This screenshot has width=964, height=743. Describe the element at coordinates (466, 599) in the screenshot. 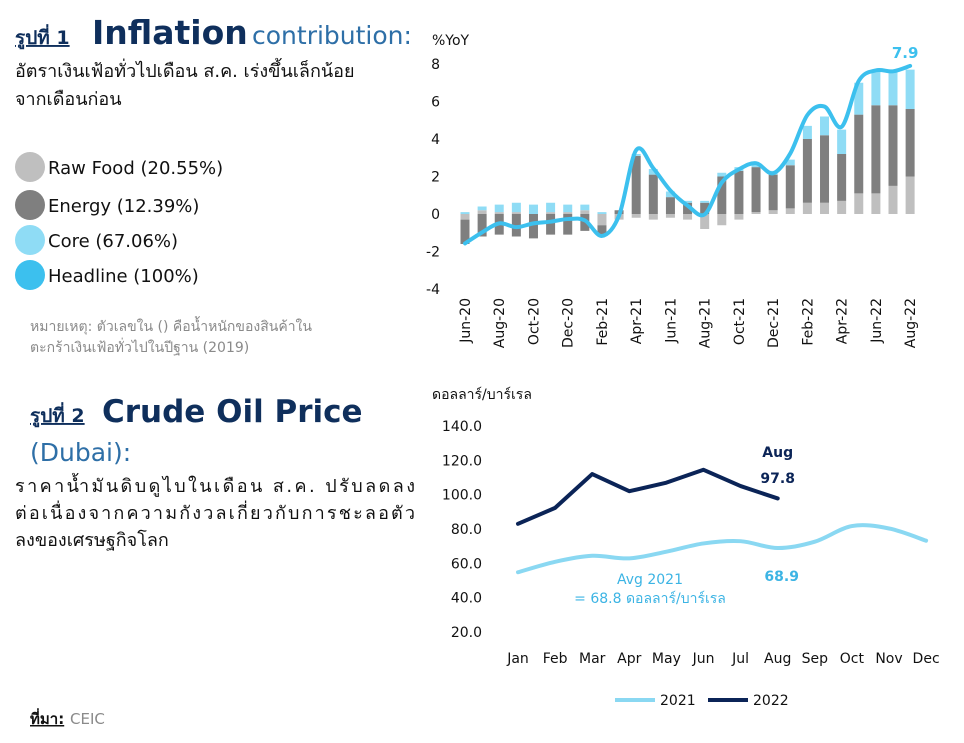

I see `y-tick-label: 40.0` at that location.